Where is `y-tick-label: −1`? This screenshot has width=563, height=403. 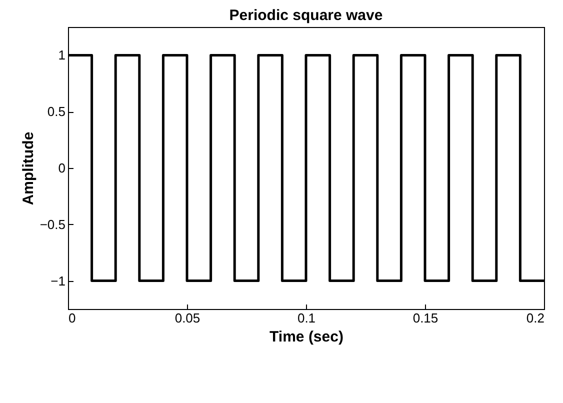
y-tick-label: −1 is located at coordinates (58, 280).